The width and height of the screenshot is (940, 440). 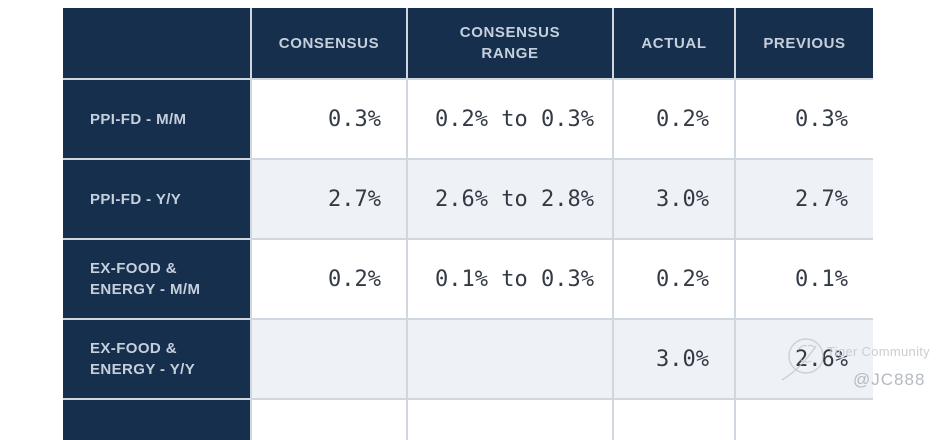 I want to click on cell-ex-food-energy-yy-previous: 2.6%, so click(x=804, y=359).